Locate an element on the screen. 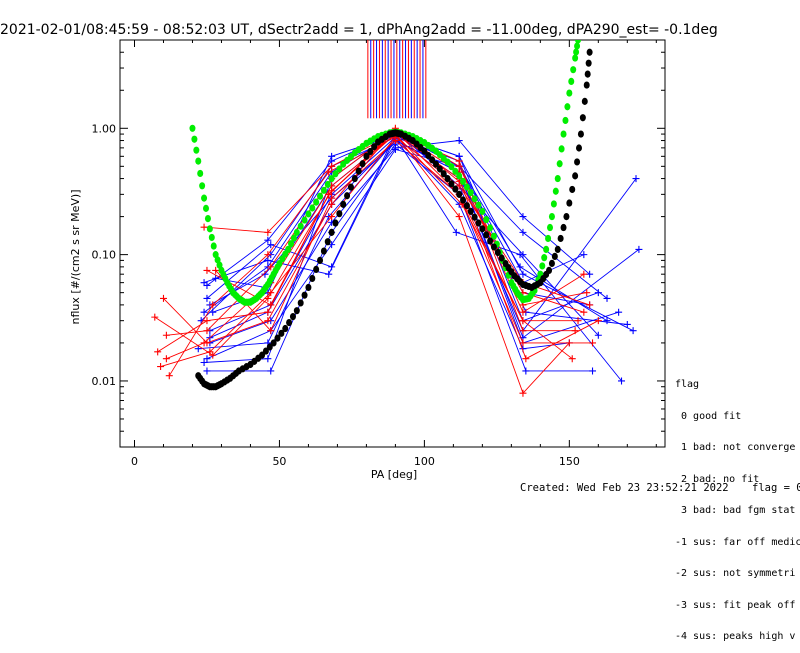 The height and width of the screenshot is (653, 800). legend-item: 3 bad: bad fgm stat is located at coordinates (735, 510).